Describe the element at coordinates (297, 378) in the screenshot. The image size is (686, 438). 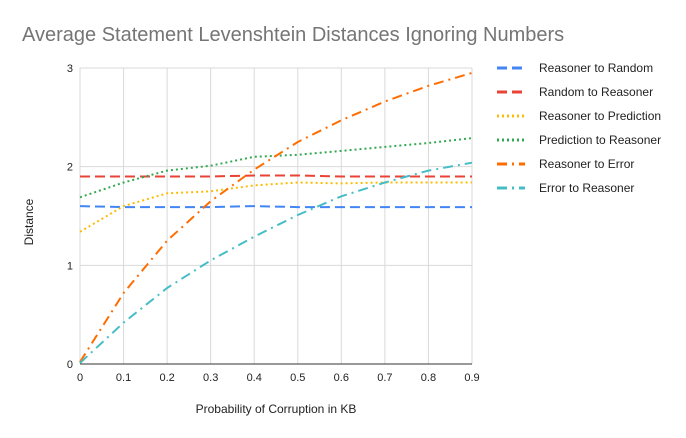
I see `x-tick-label: 0.5` at that location.